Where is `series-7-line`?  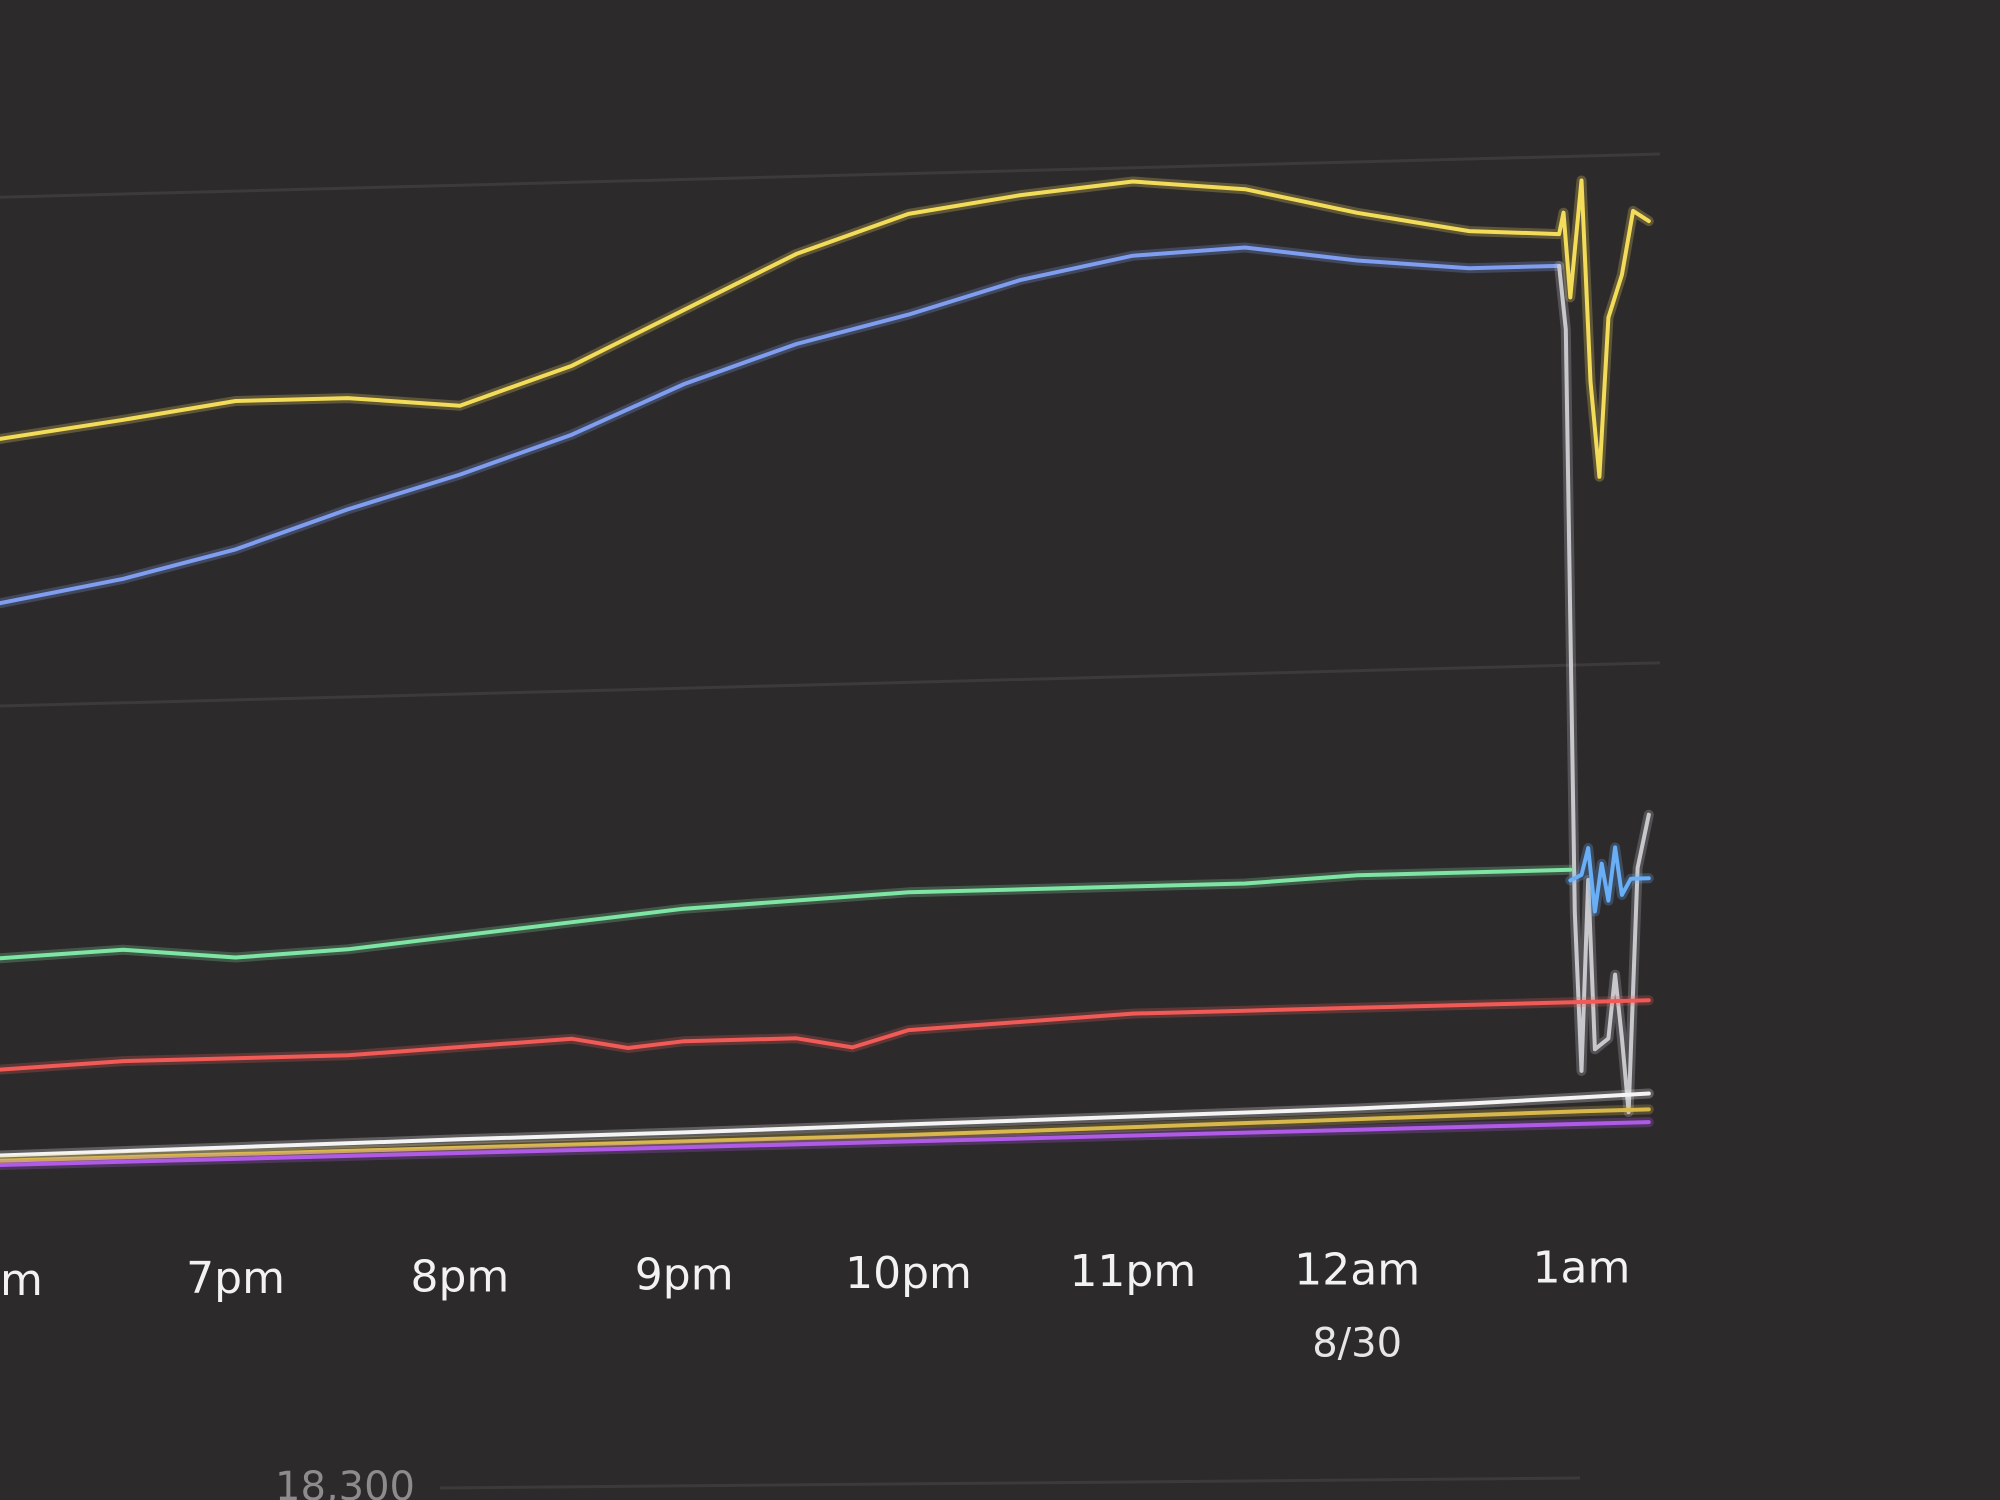 series-7-line is located at coordinates (825, 1135).